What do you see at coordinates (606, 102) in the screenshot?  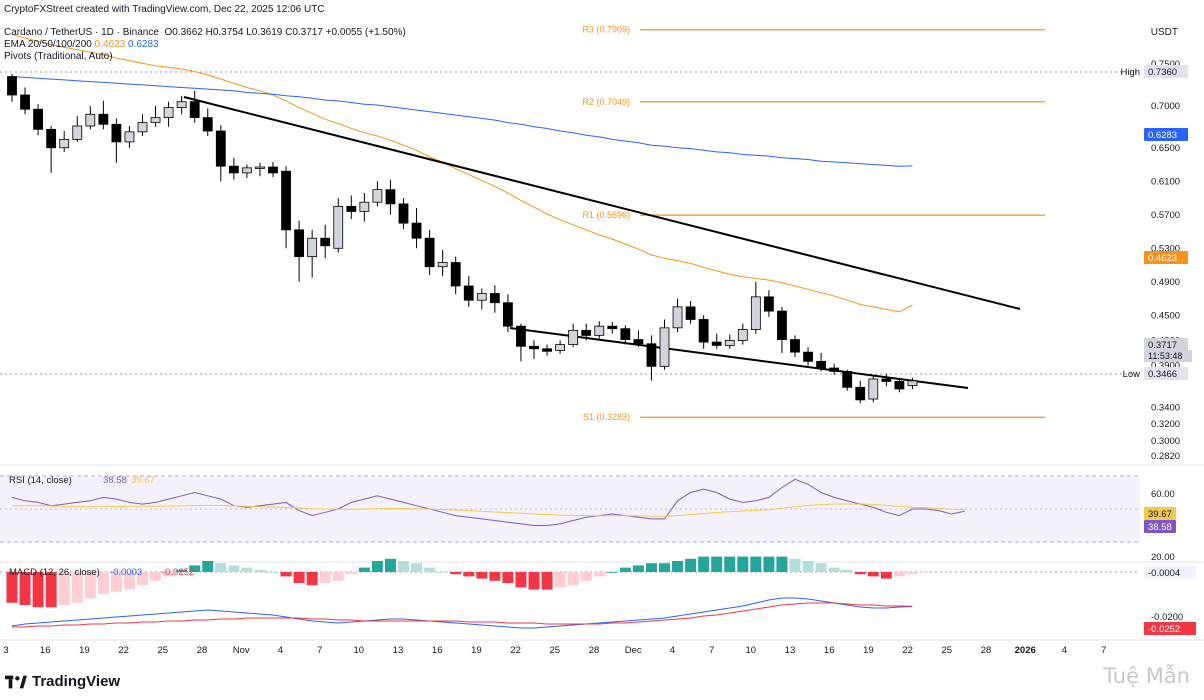 I see `pivot-label-1: R2 (0.7049)` at bounding box center [606, 102].